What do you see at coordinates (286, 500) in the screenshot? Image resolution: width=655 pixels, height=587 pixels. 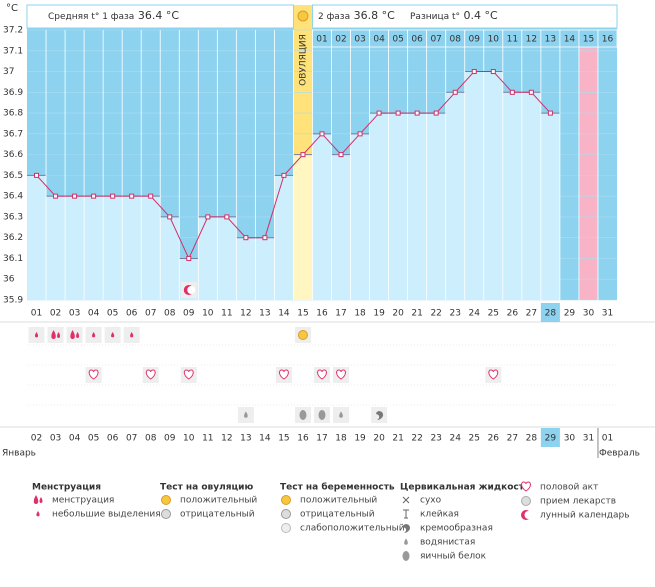 I see `icon-pregpos` at bounding box center [286, 500].